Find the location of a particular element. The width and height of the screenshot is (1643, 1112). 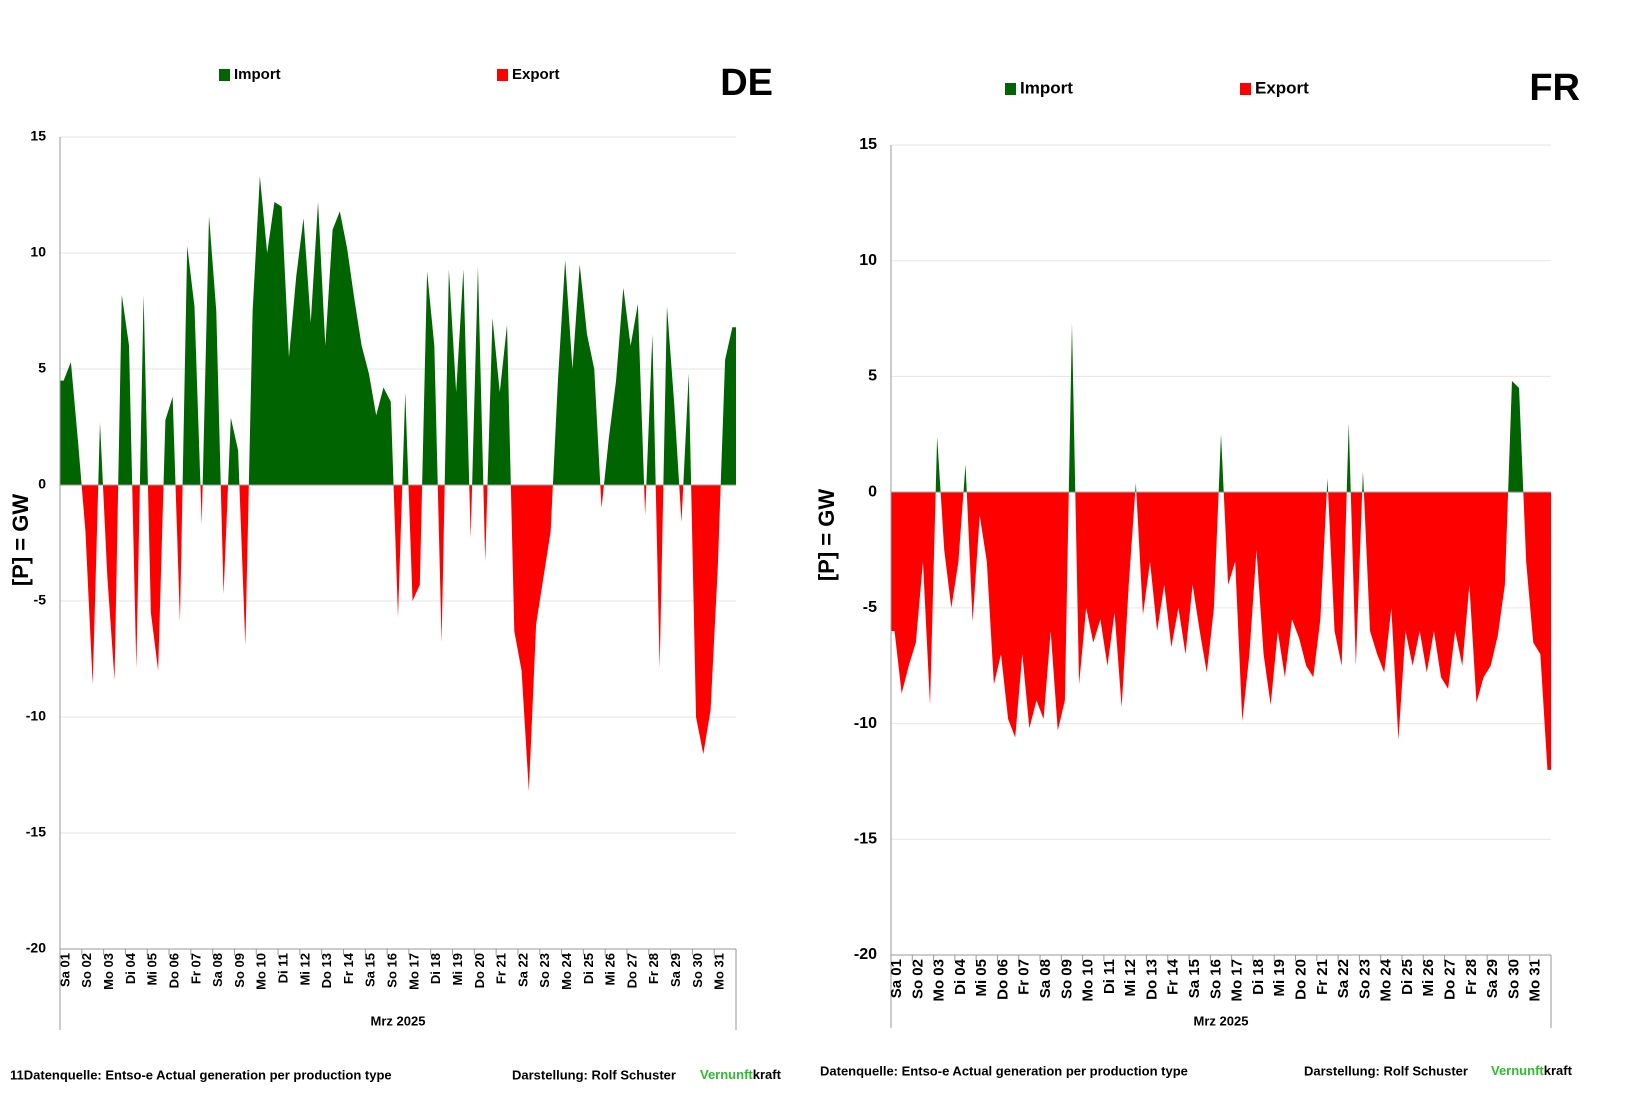

chart-title: FR is located at coordinates (1554, 88).